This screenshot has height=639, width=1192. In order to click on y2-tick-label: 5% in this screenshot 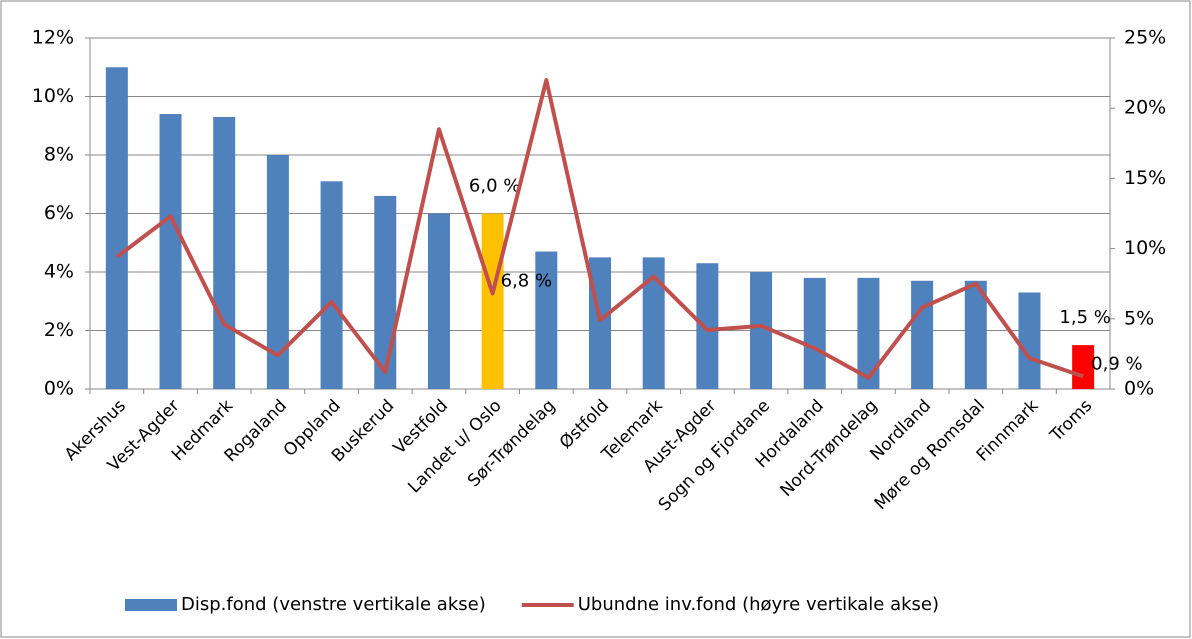, I will do `click(1139, 318)`.